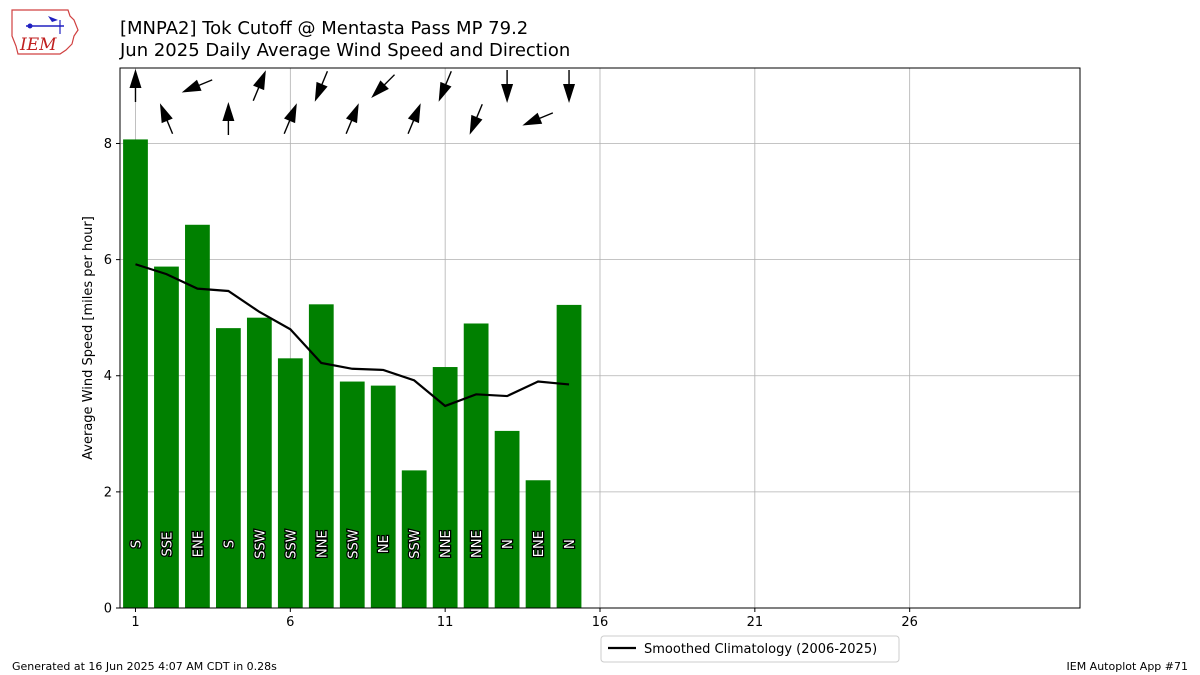 The image size is (1200, 675). What do you see at coordinates (108, 376) in the screenshot?
I see `y-tick-label: 4` at bounding box center [108, 376].